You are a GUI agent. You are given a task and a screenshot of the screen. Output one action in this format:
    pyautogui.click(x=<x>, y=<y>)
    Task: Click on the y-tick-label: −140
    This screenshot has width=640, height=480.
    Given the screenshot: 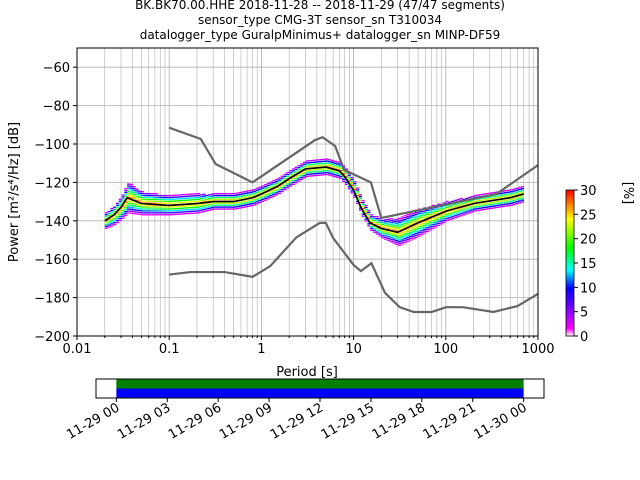 What is the action you would take?
    pyautogui.click(x=52, y=222)
    